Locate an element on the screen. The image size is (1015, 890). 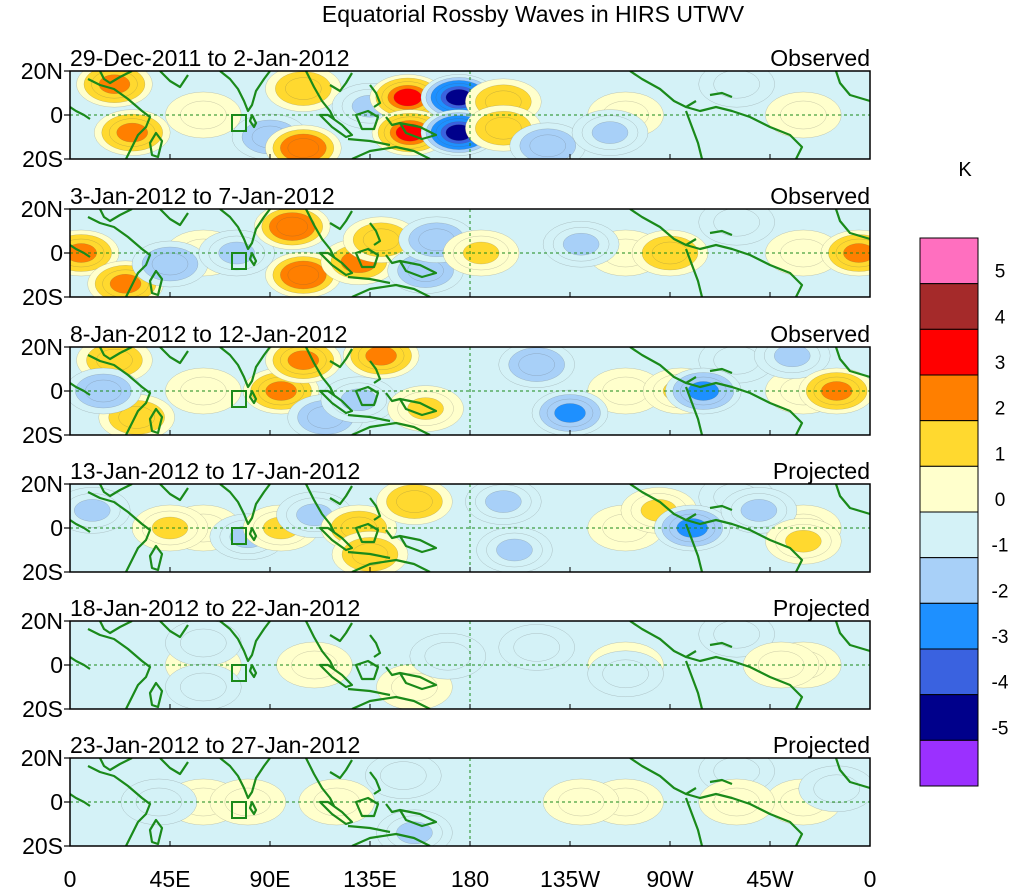
x-tick-label: 90W is located at coordinates (670, 878).